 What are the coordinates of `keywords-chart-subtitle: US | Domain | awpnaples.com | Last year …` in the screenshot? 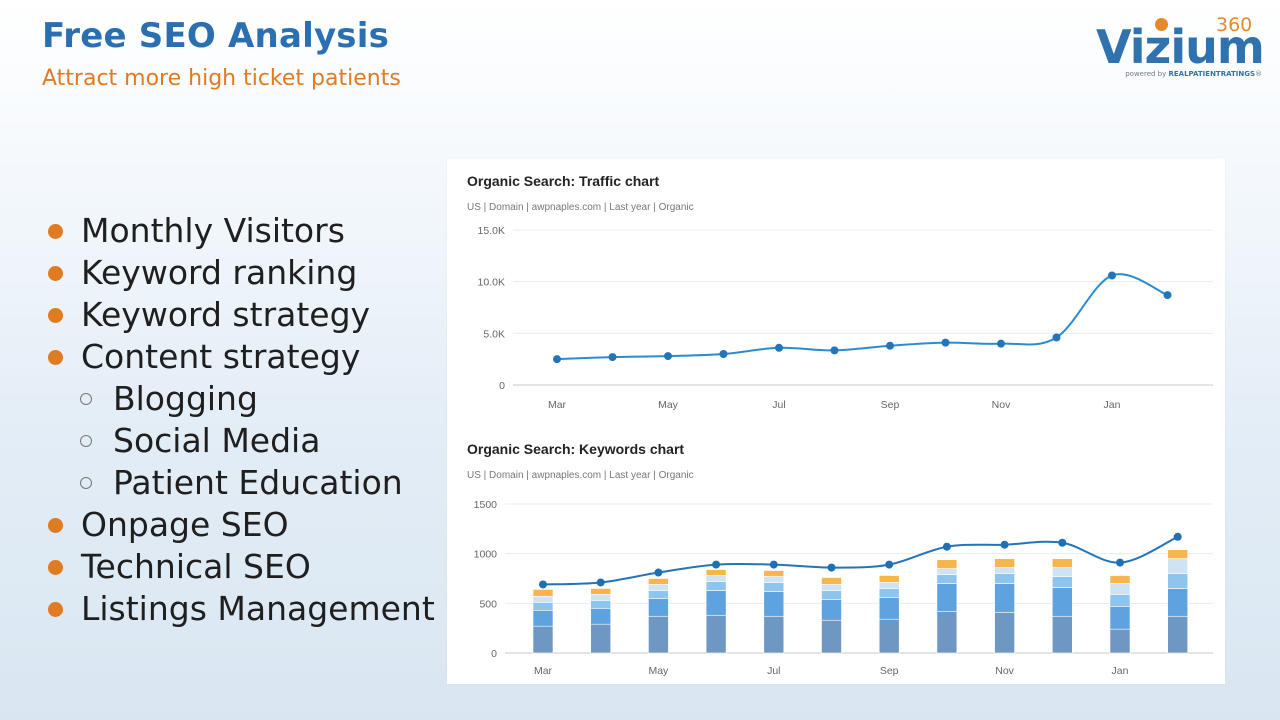 It's located at (580, 475).